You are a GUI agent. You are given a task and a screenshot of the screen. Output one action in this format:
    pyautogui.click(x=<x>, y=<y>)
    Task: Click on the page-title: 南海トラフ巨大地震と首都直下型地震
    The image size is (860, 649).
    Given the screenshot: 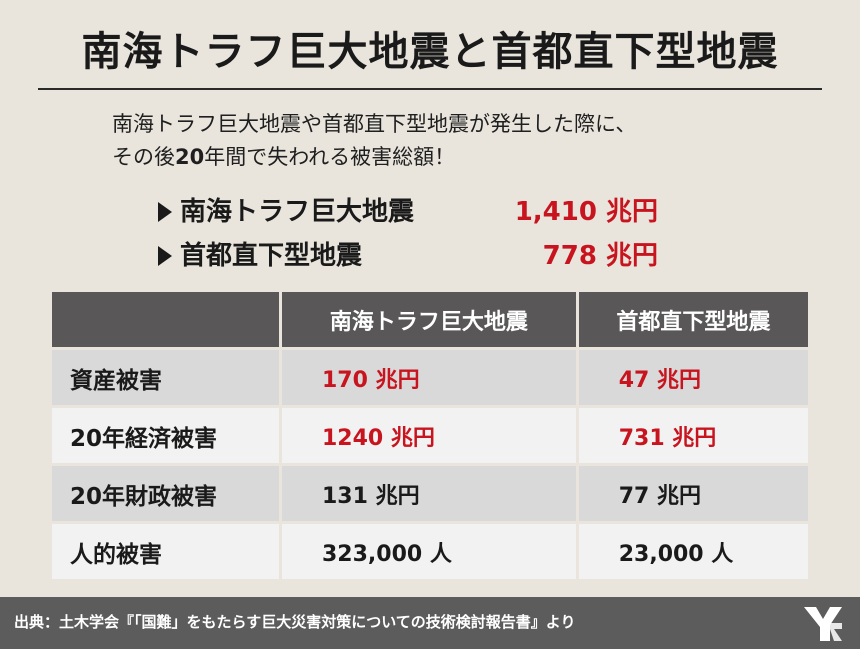 What is the action you would take?
    pyautogui.click(x=430, y=52)
    